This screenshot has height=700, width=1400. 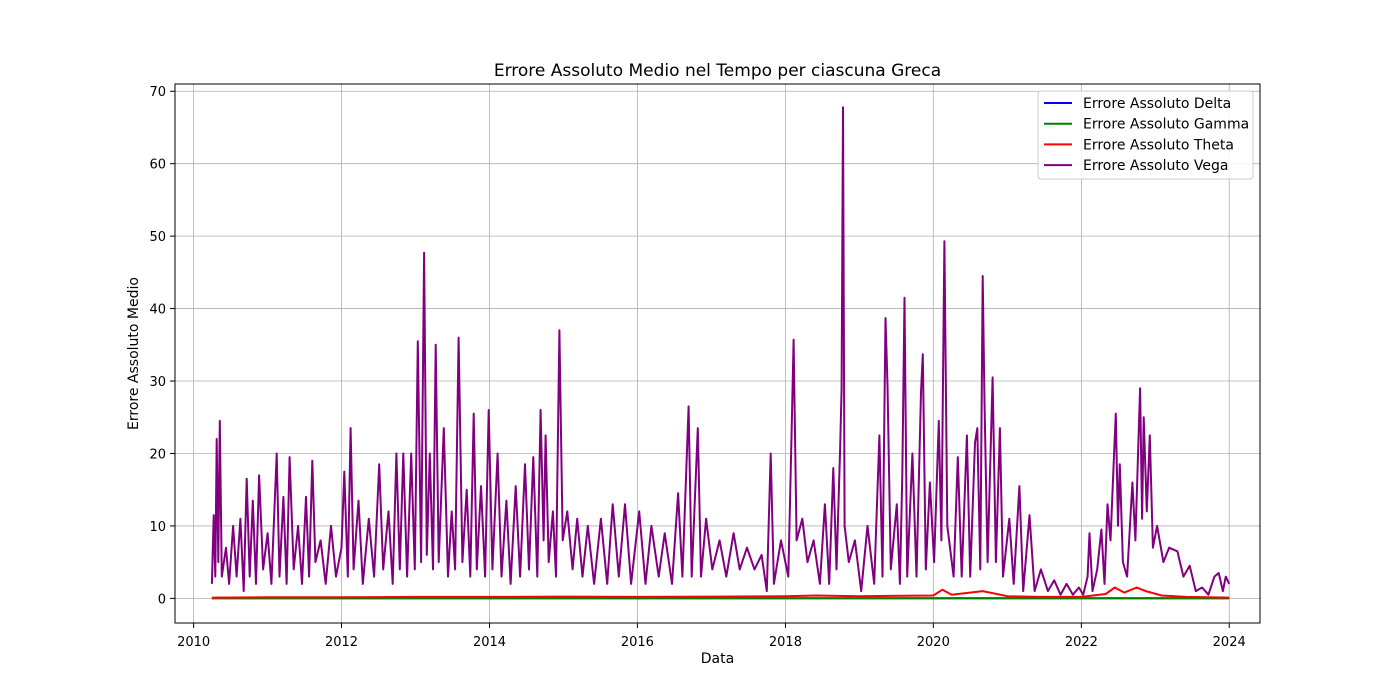 What do you see at coordinates (637, 642) in the screenshot?
I see `x-tick-label: 2016` at bounding box center [637, 642].